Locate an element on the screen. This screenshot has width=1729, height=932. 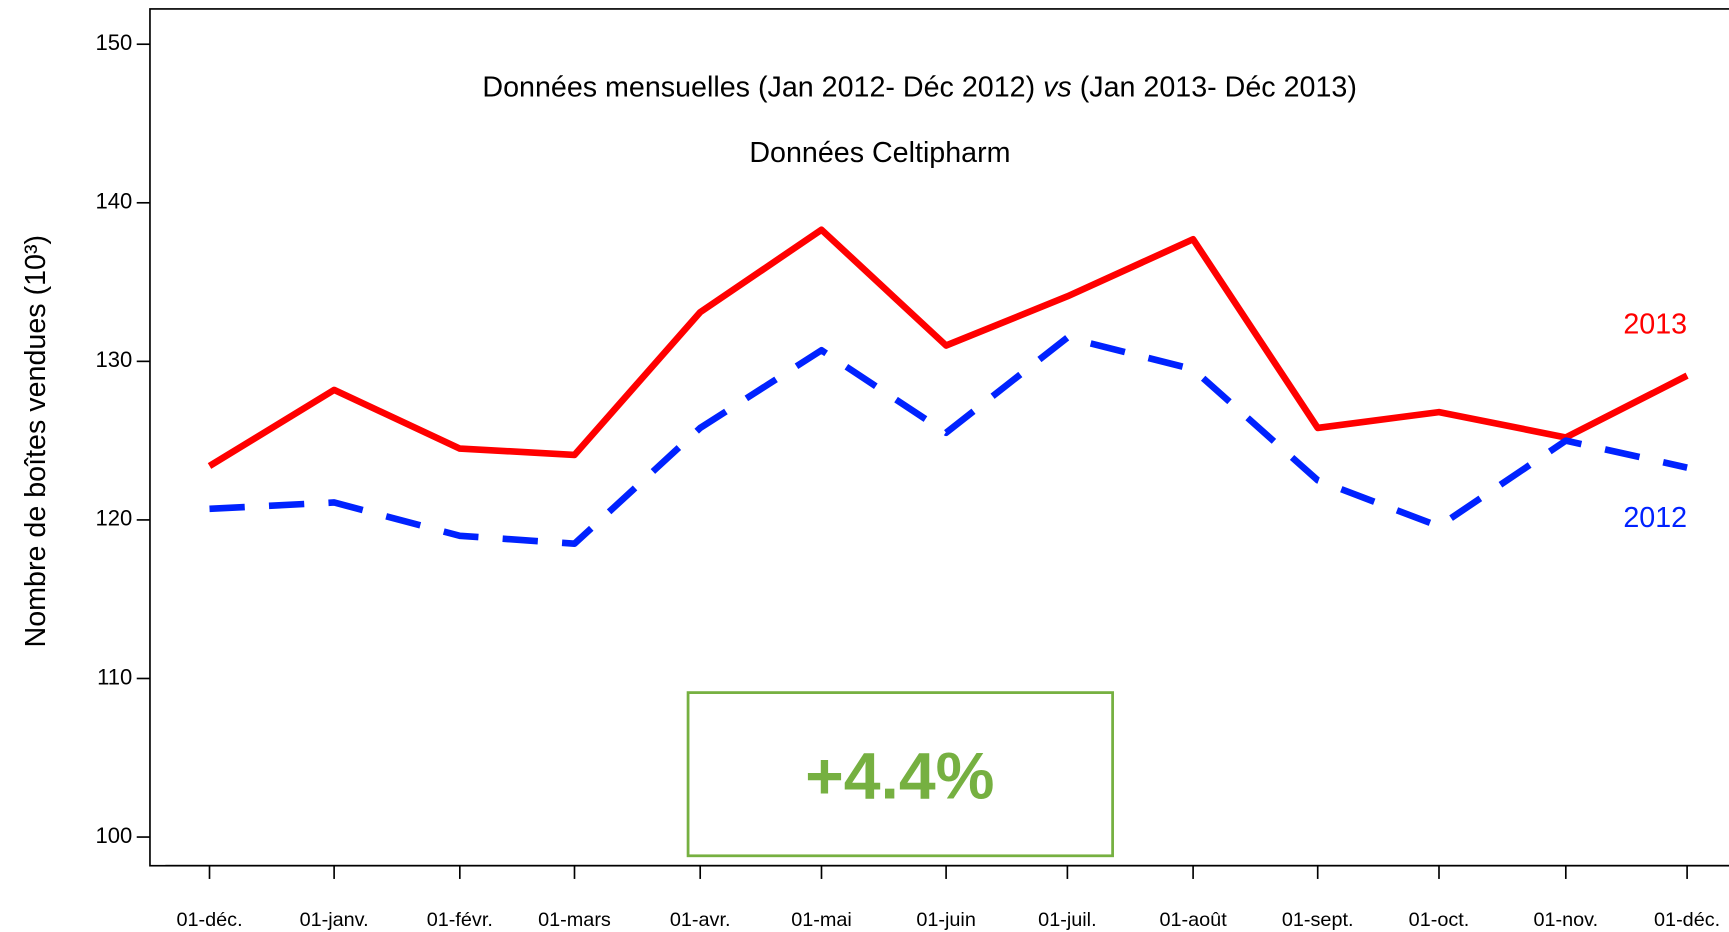
x-tick-label: 01-août is located at coordinates (1193, 920).